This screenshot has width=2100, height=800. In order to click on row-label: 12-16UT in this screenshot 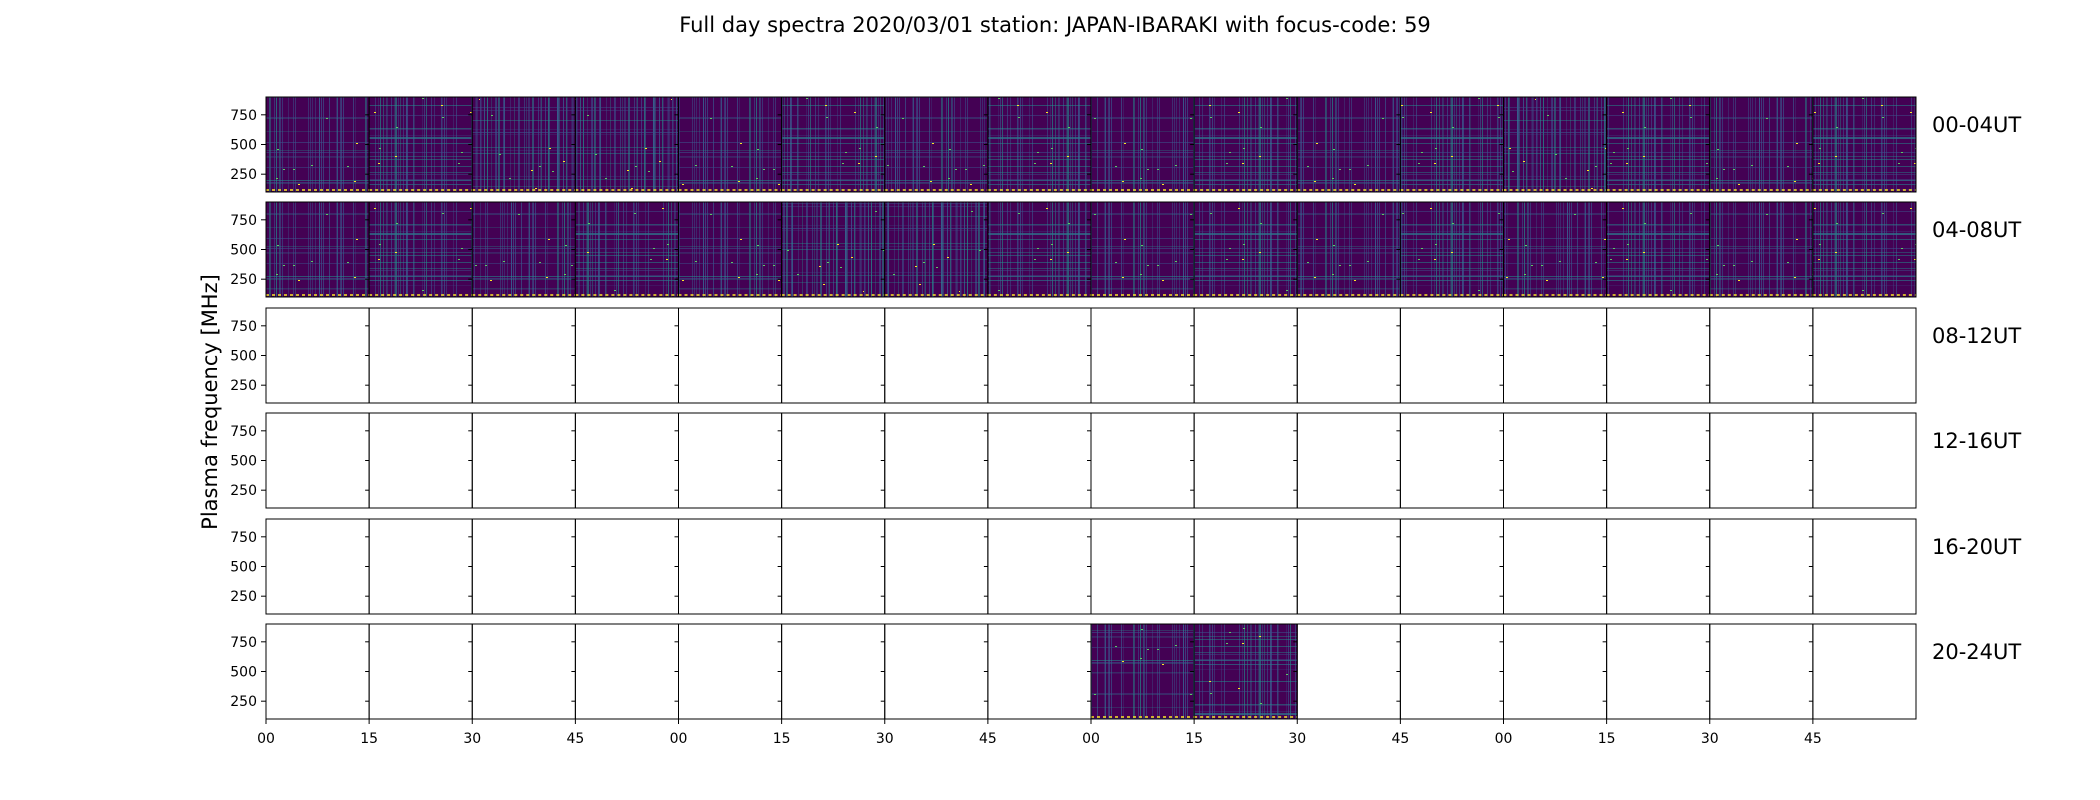, I will do `click(1976, 441)`.